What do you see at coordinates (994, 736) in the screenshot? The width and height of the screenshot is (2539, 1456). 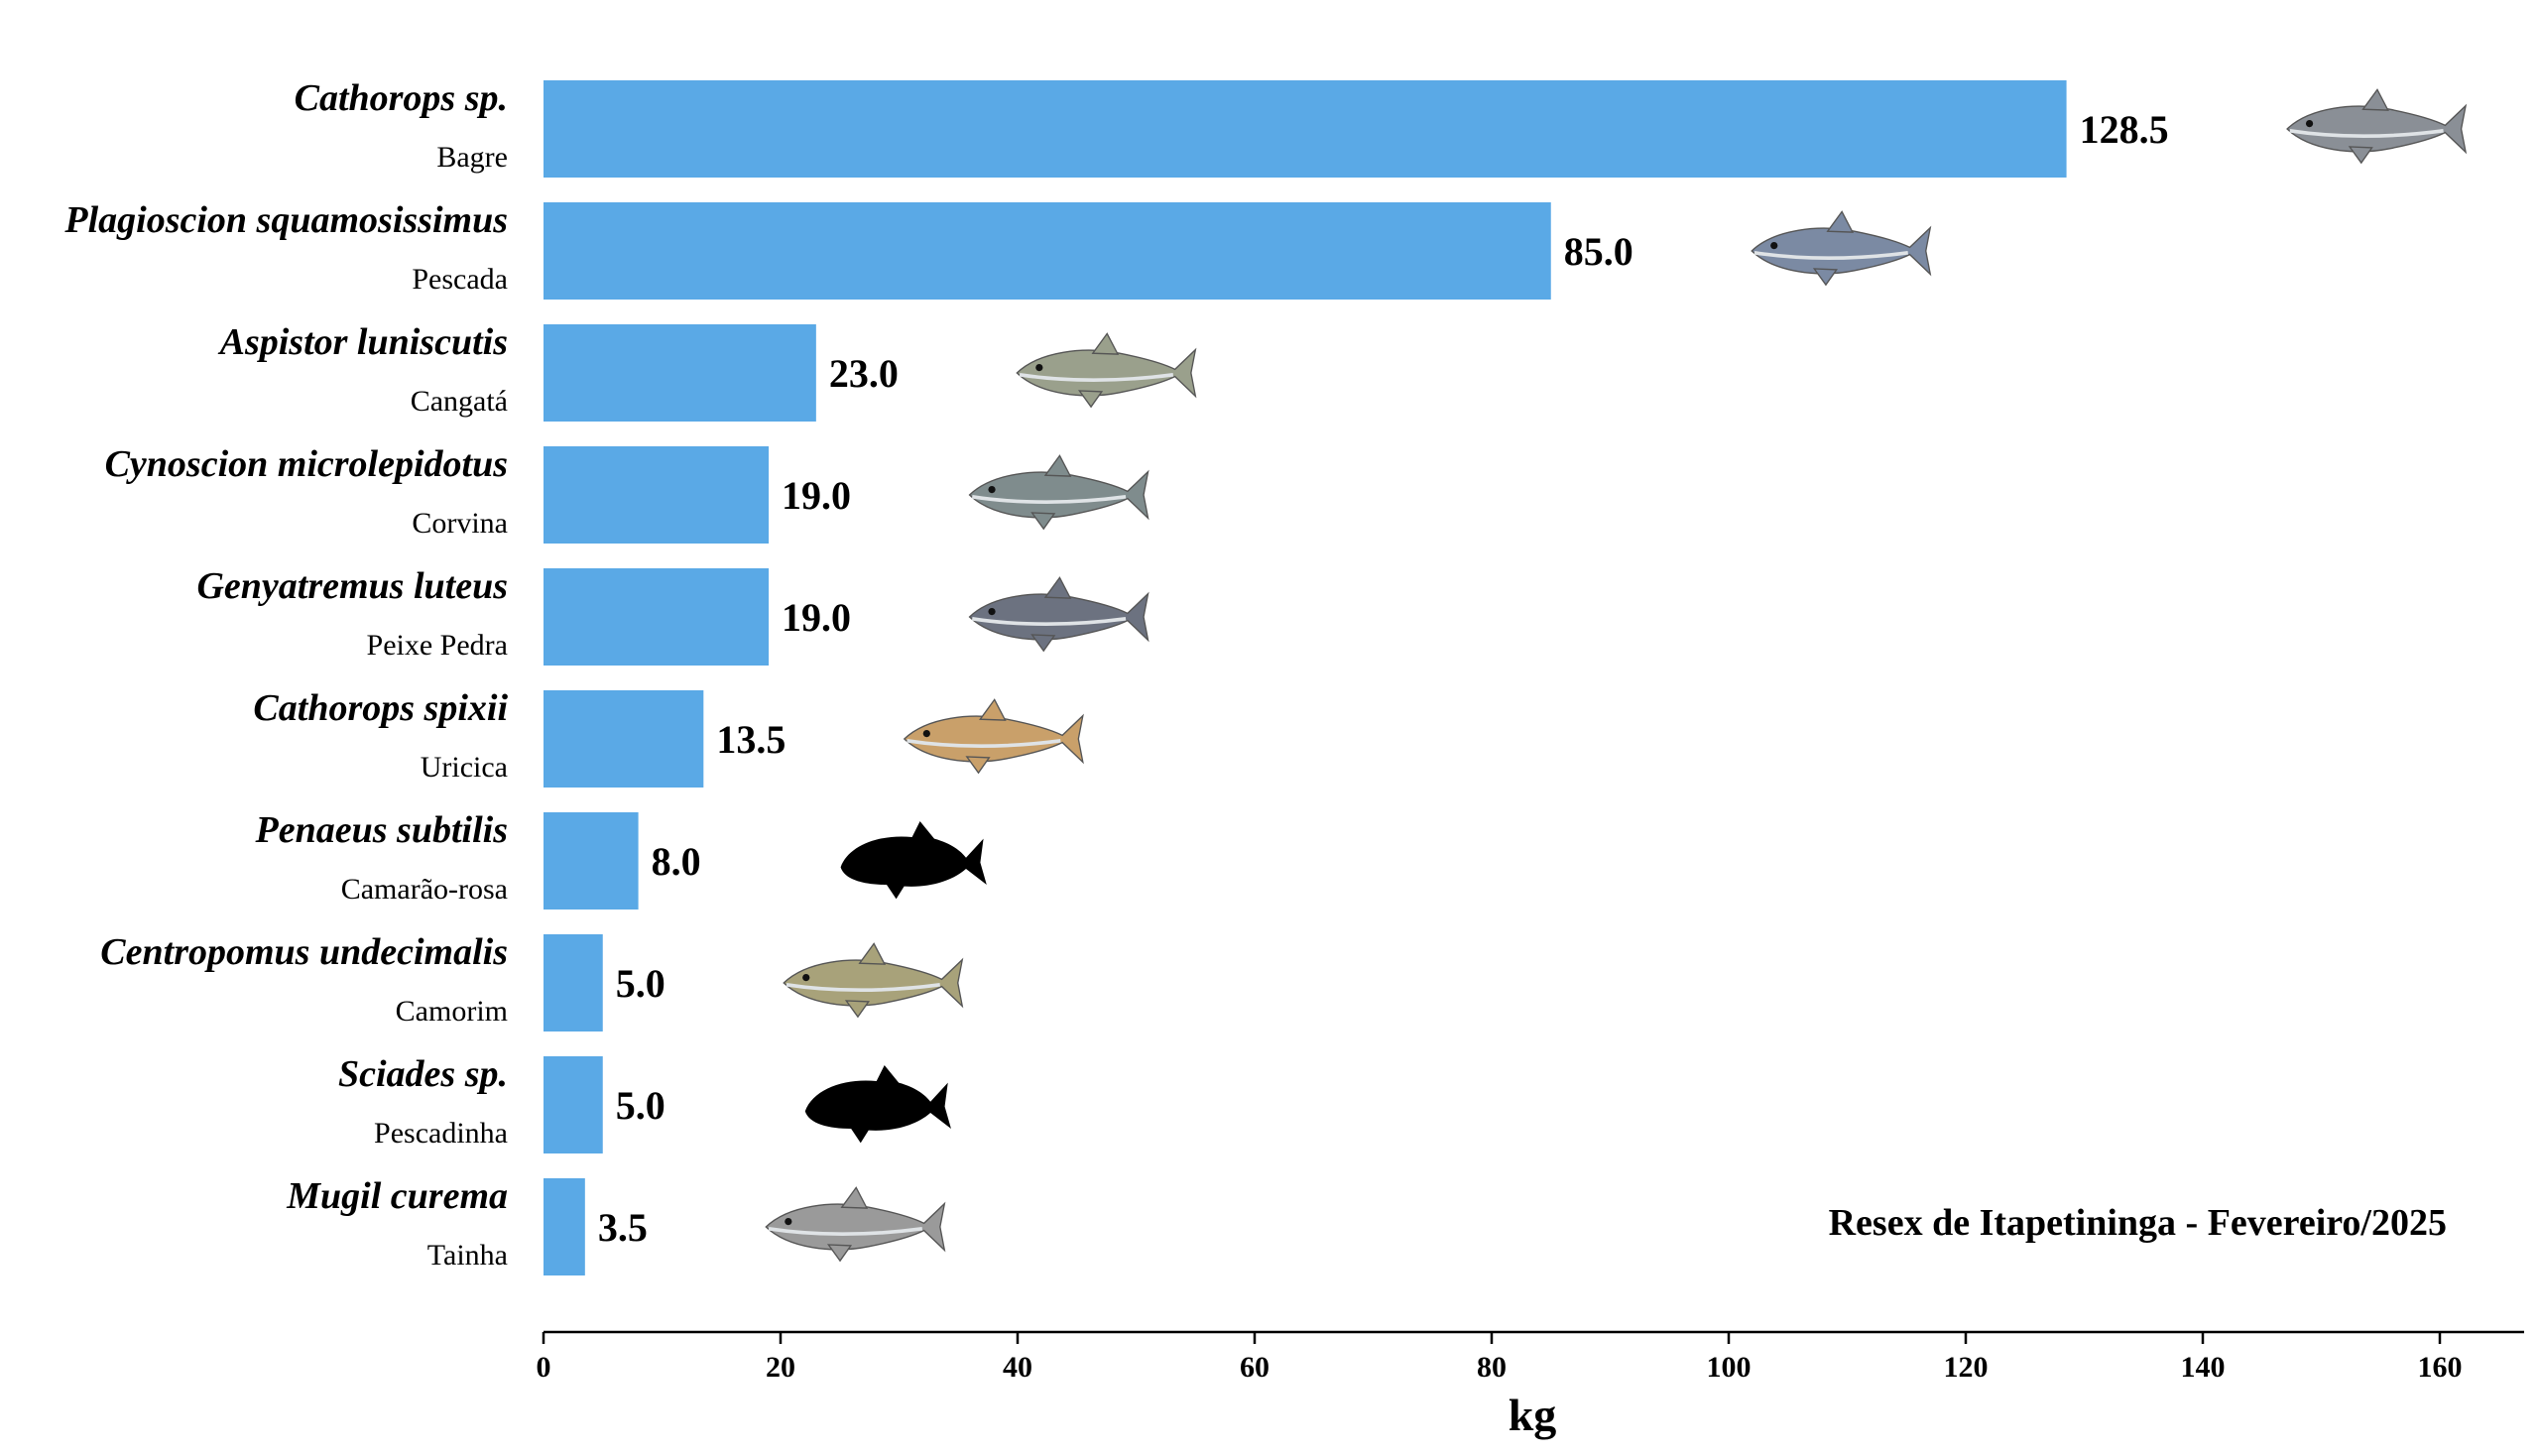 I see `small-catfish-icon` at bounding box center [994, 736].